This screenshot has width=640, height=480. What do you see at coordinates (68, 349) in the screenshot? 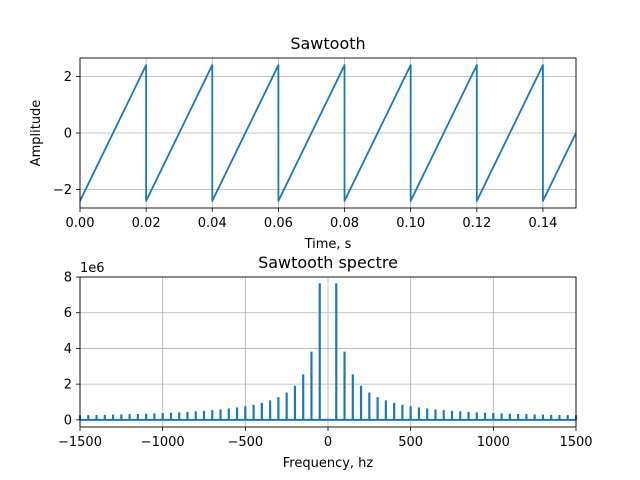
I see `spectre-y-tick-label: 4` at bounding box center [68, 349].